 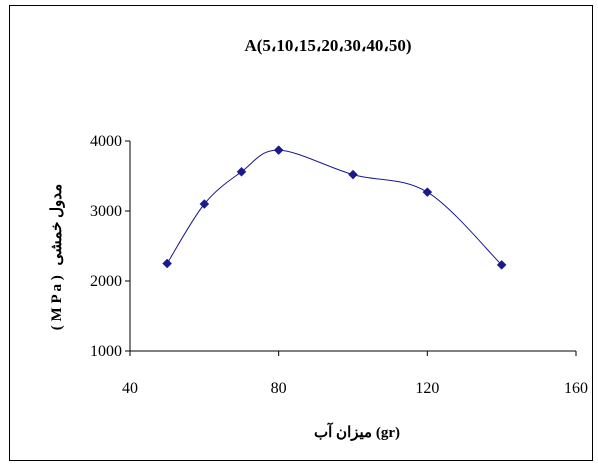 What do you see at coordinates (279, 388) in the screenshot?
I see `x-tick-label: 80` at bounding box center [279, 388].